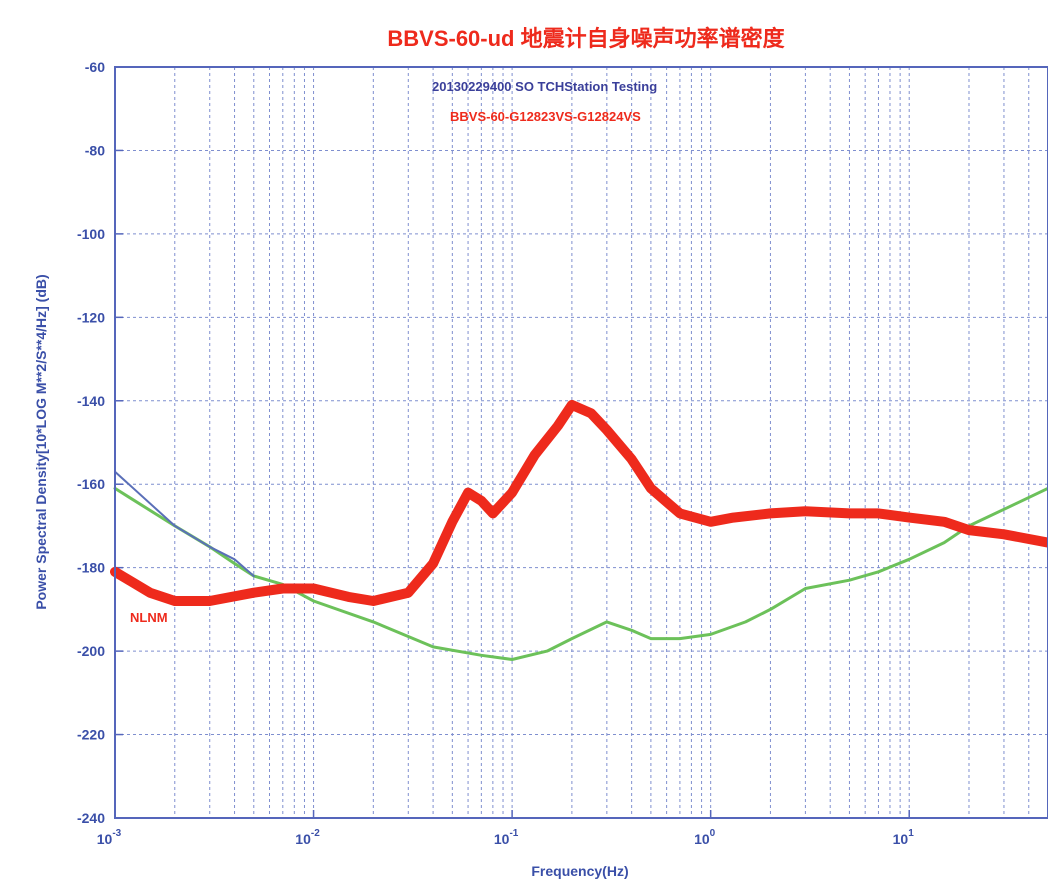 Image resolution: width=1048 pixels, height=882 pixels. I want to click on y-tick-label: -180, so click(91, 568).